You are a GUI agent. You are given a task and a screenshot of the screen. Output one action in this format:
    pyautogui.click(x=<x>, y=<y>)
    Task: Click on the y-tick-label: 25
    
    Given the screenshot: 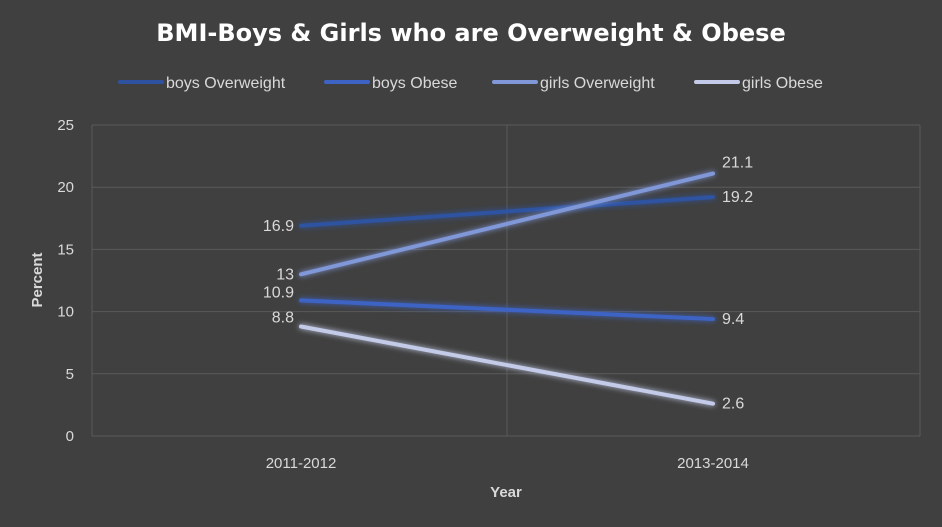 What is the action you would take?
    pyautogui.click(x=65, y=125)
    